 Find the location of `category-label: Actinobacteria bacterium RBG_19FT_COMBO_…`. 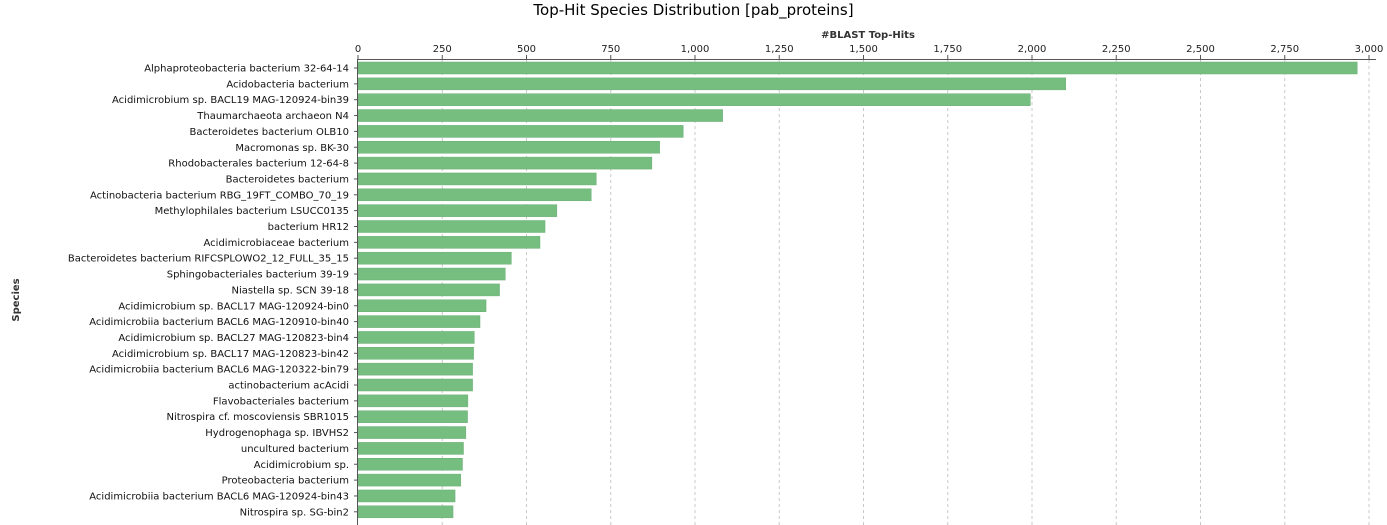

category-label: Actinobacteria bacterium RBG_19FT_COMBO_… is located at coordinates (219, 195).